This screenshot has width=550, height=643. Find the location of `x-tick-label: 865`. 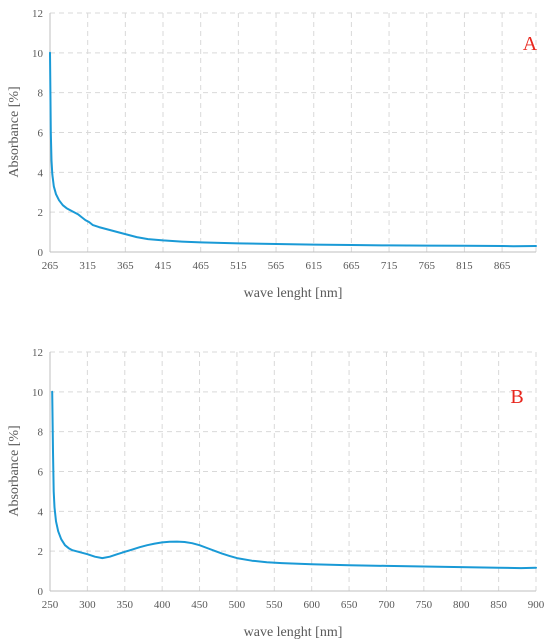

x-tick-label: 865 is located at coordinates (502, 266).